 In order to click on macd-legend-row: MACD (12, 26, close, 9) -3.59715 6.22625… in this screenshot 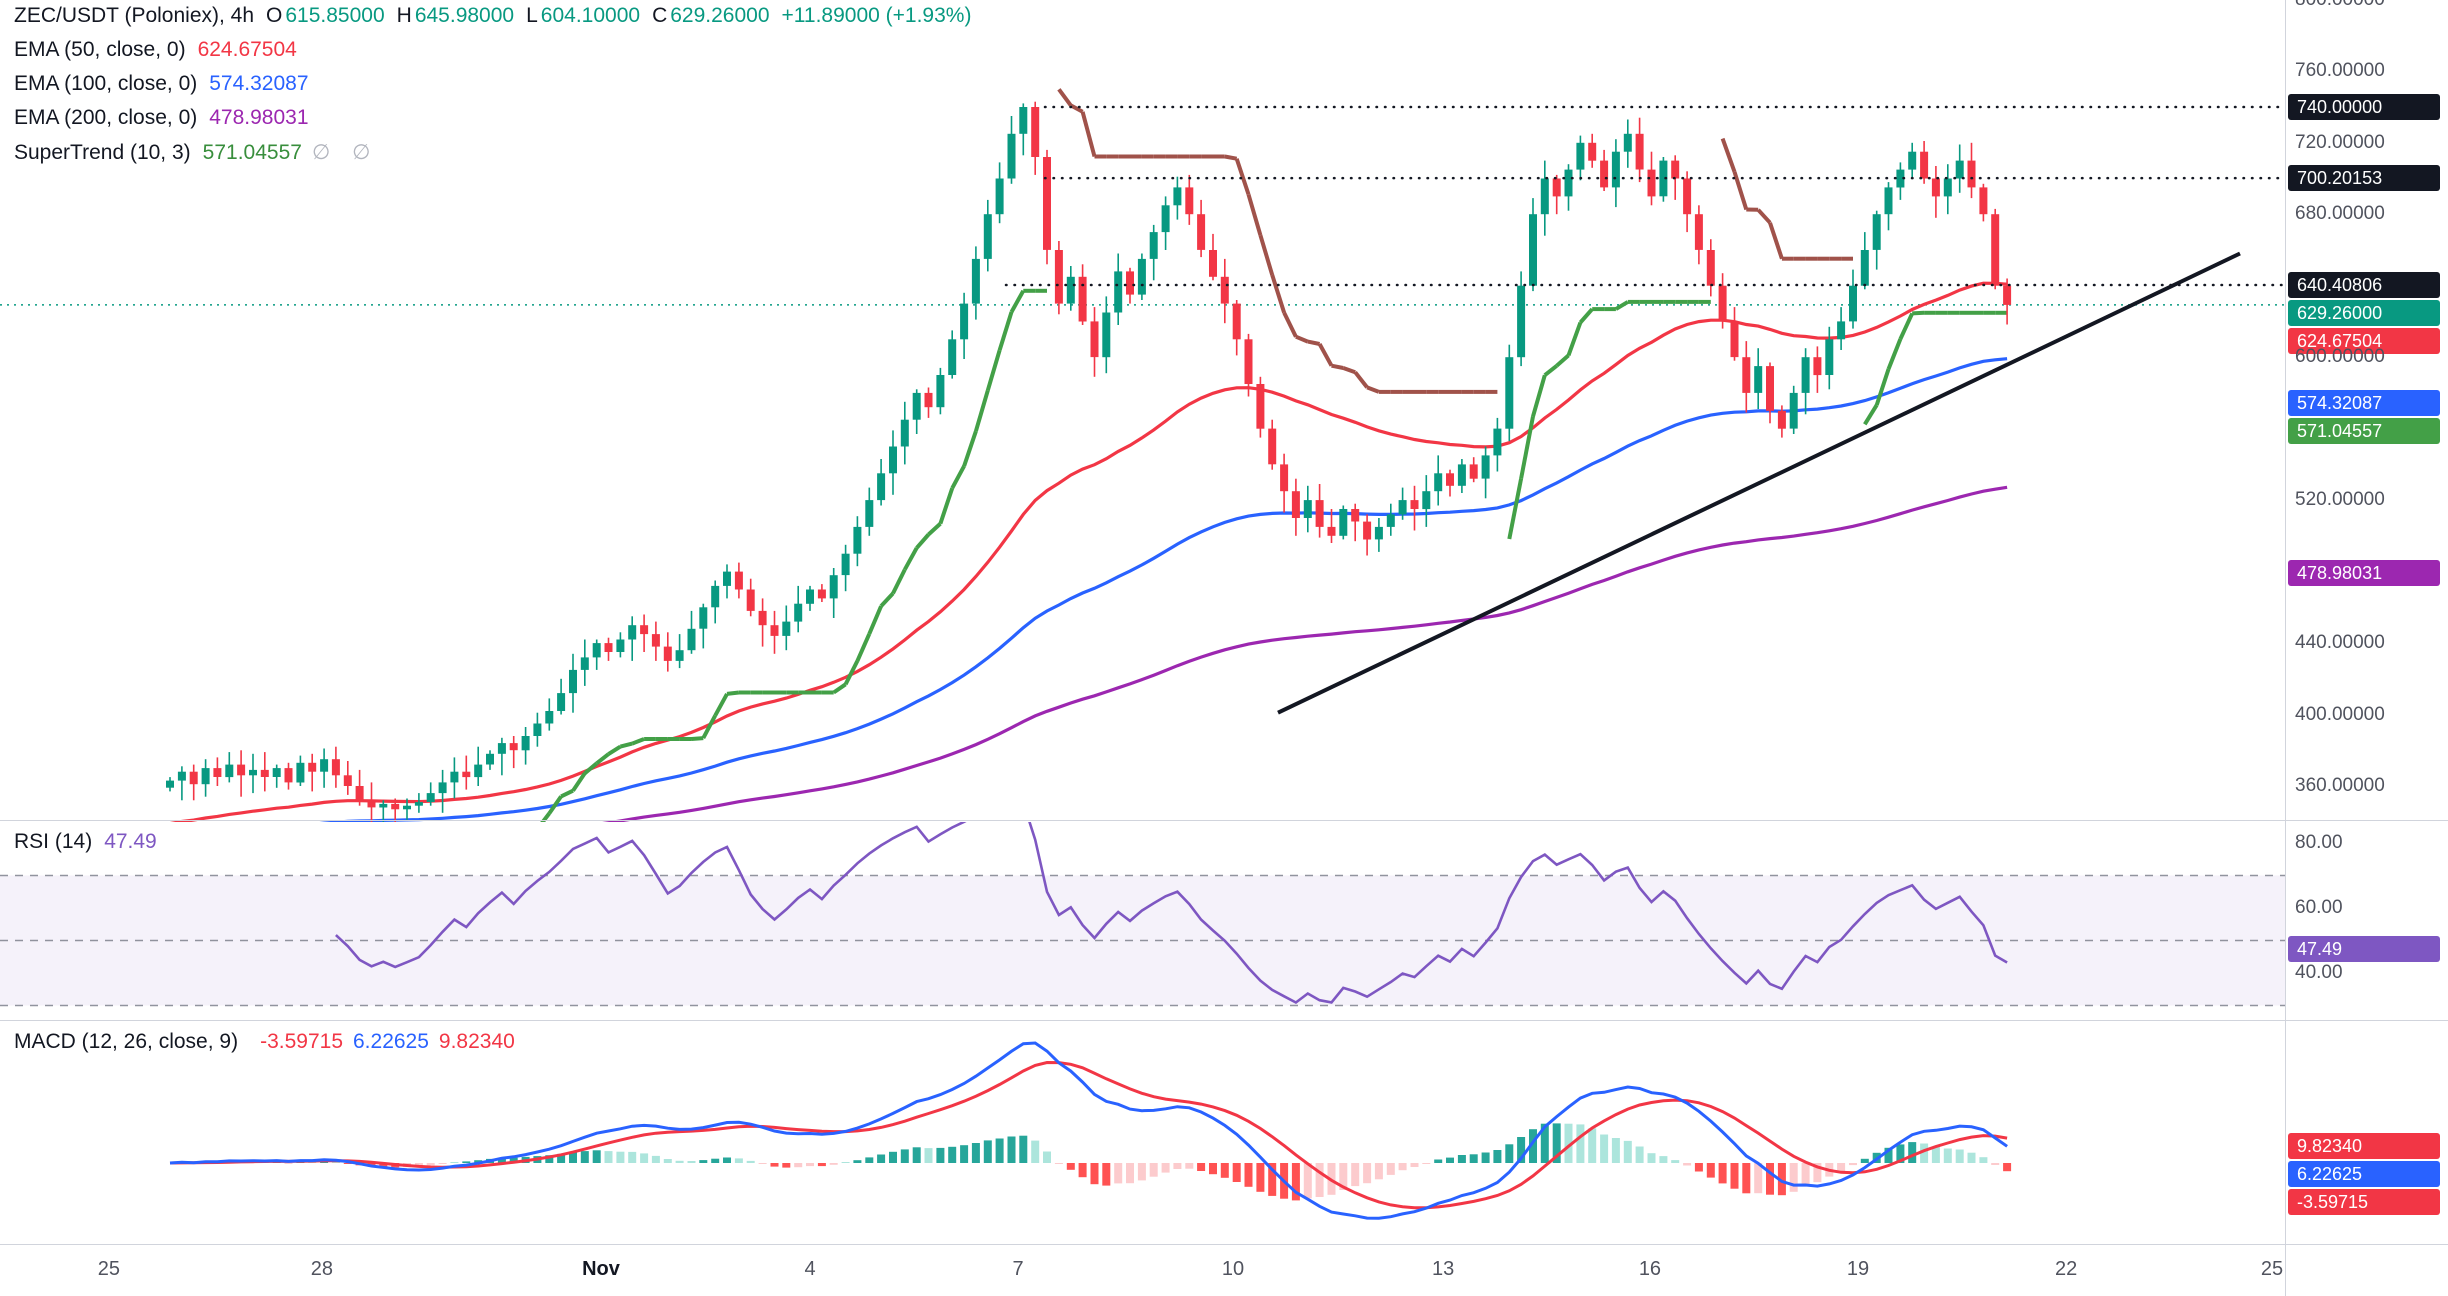, I will do `click(264, 1047)`.